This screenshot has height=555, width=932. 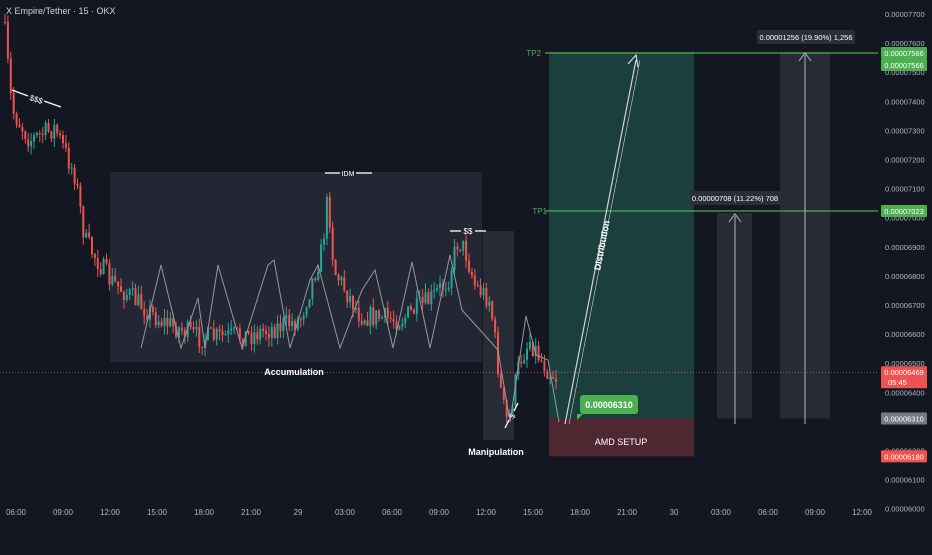 I want to click on svg-text: 0.00000708 (11.22%) 708, so click(x=735, y=198).